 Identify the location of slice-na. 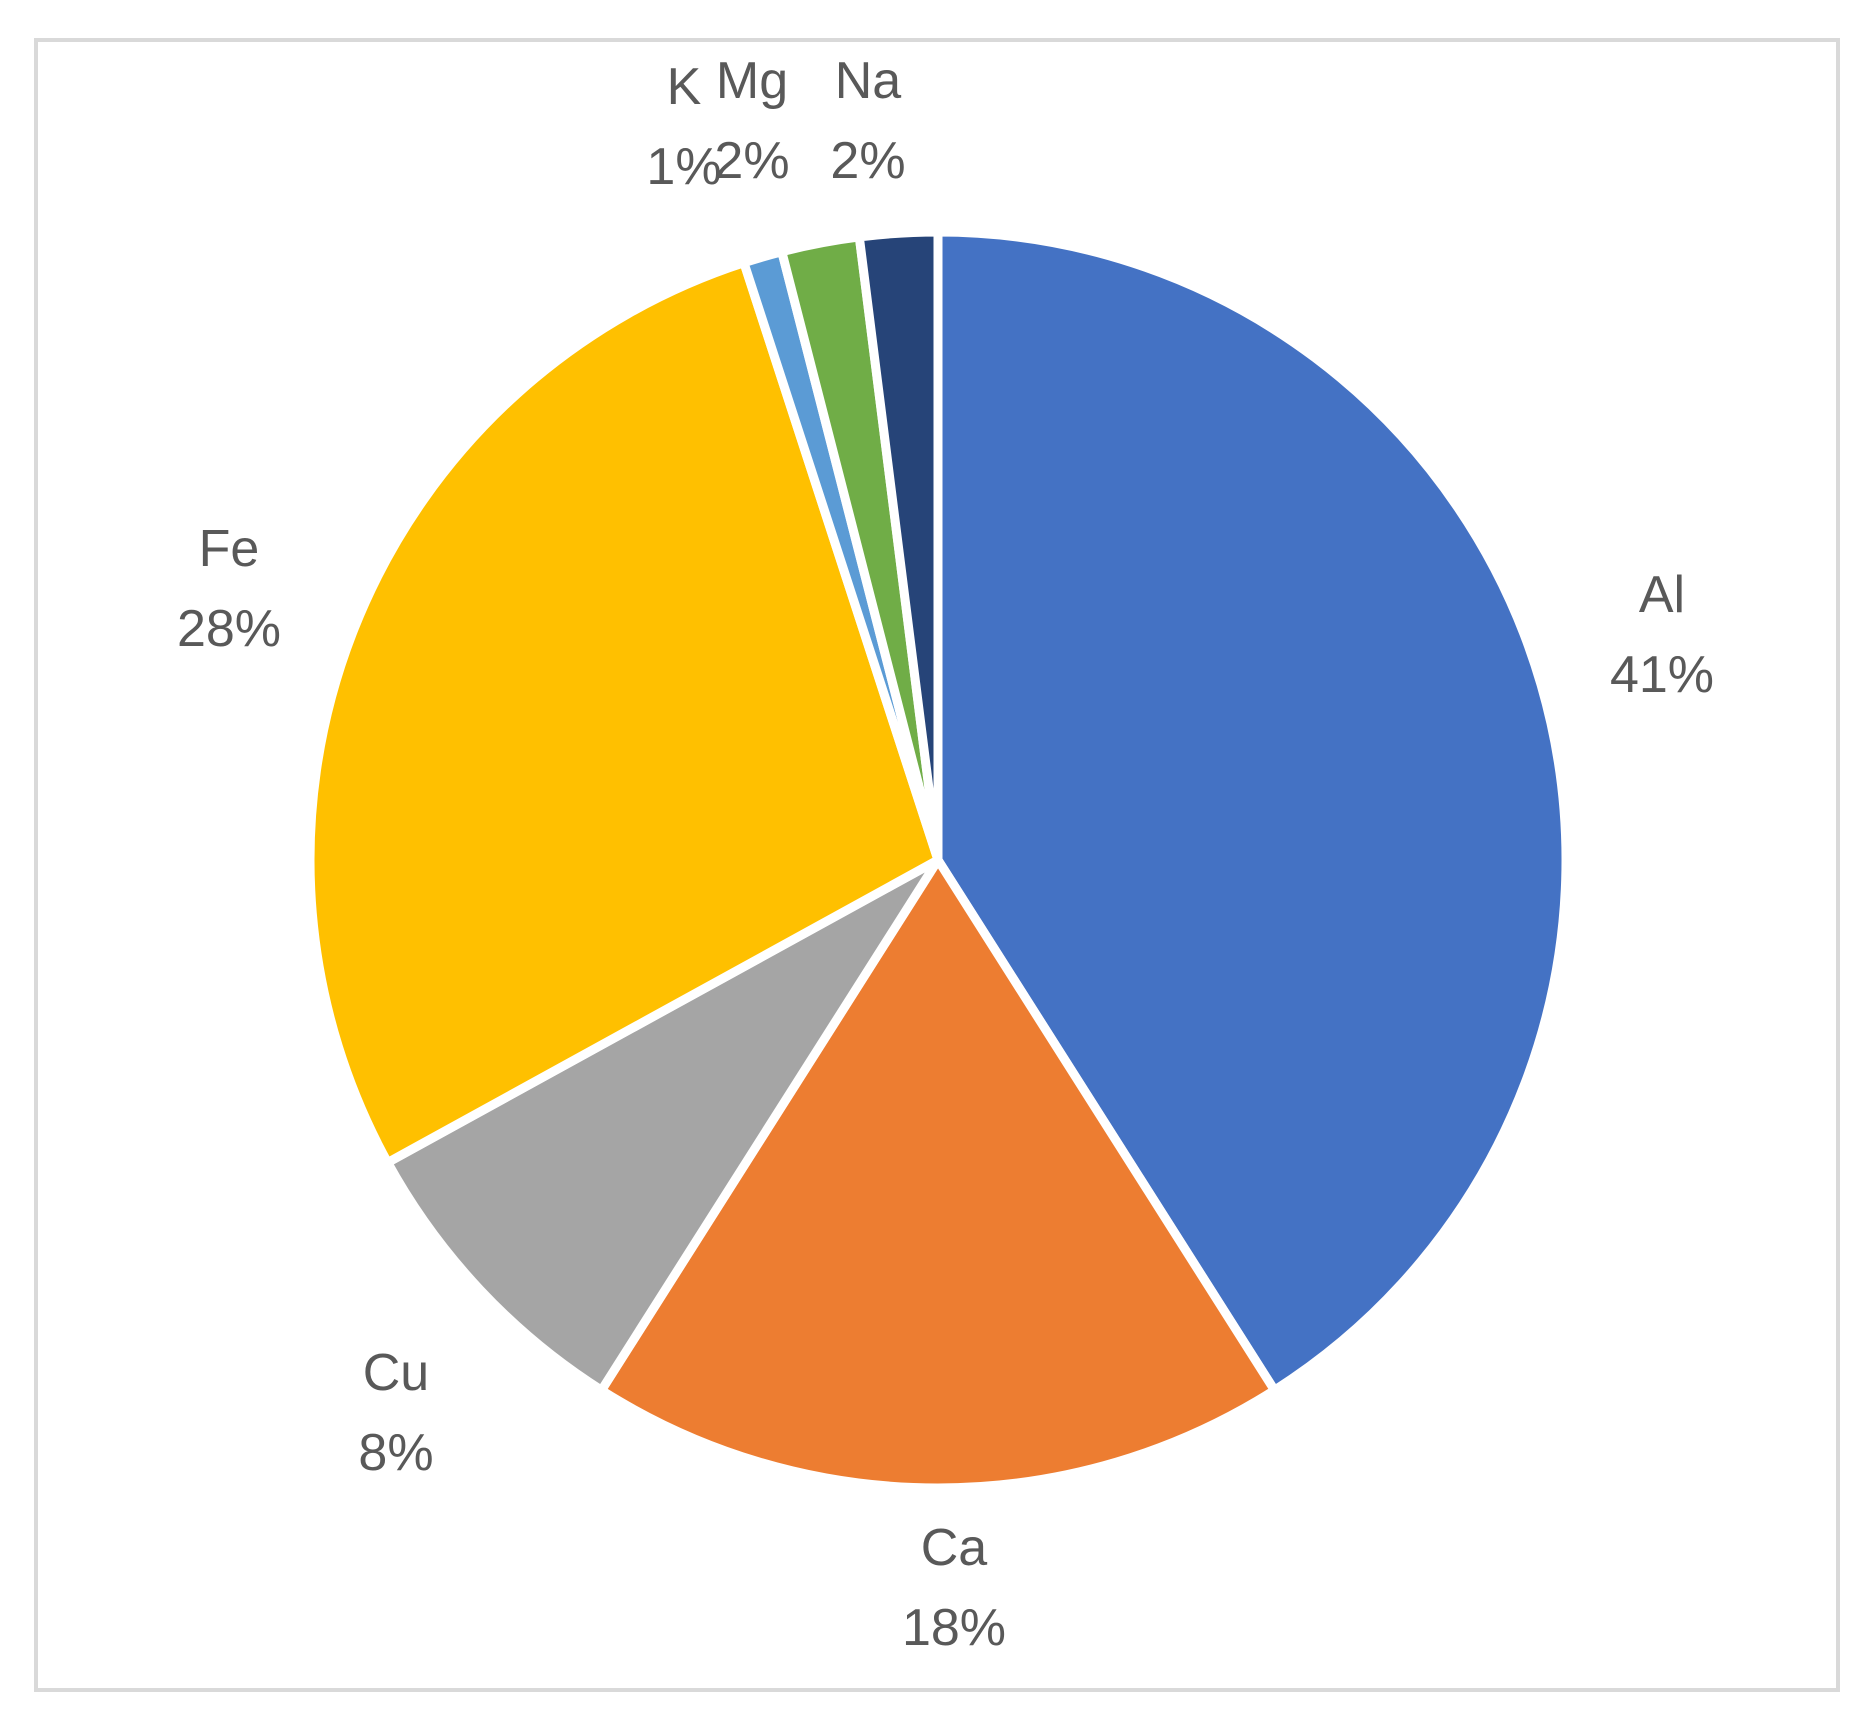
(898, 544).